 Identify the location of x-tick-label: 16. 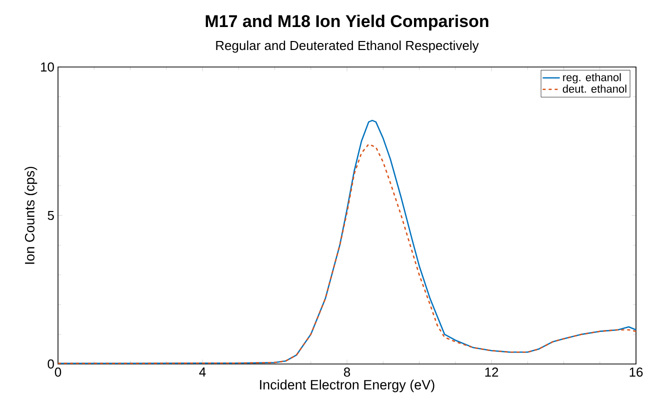
(636, 372).